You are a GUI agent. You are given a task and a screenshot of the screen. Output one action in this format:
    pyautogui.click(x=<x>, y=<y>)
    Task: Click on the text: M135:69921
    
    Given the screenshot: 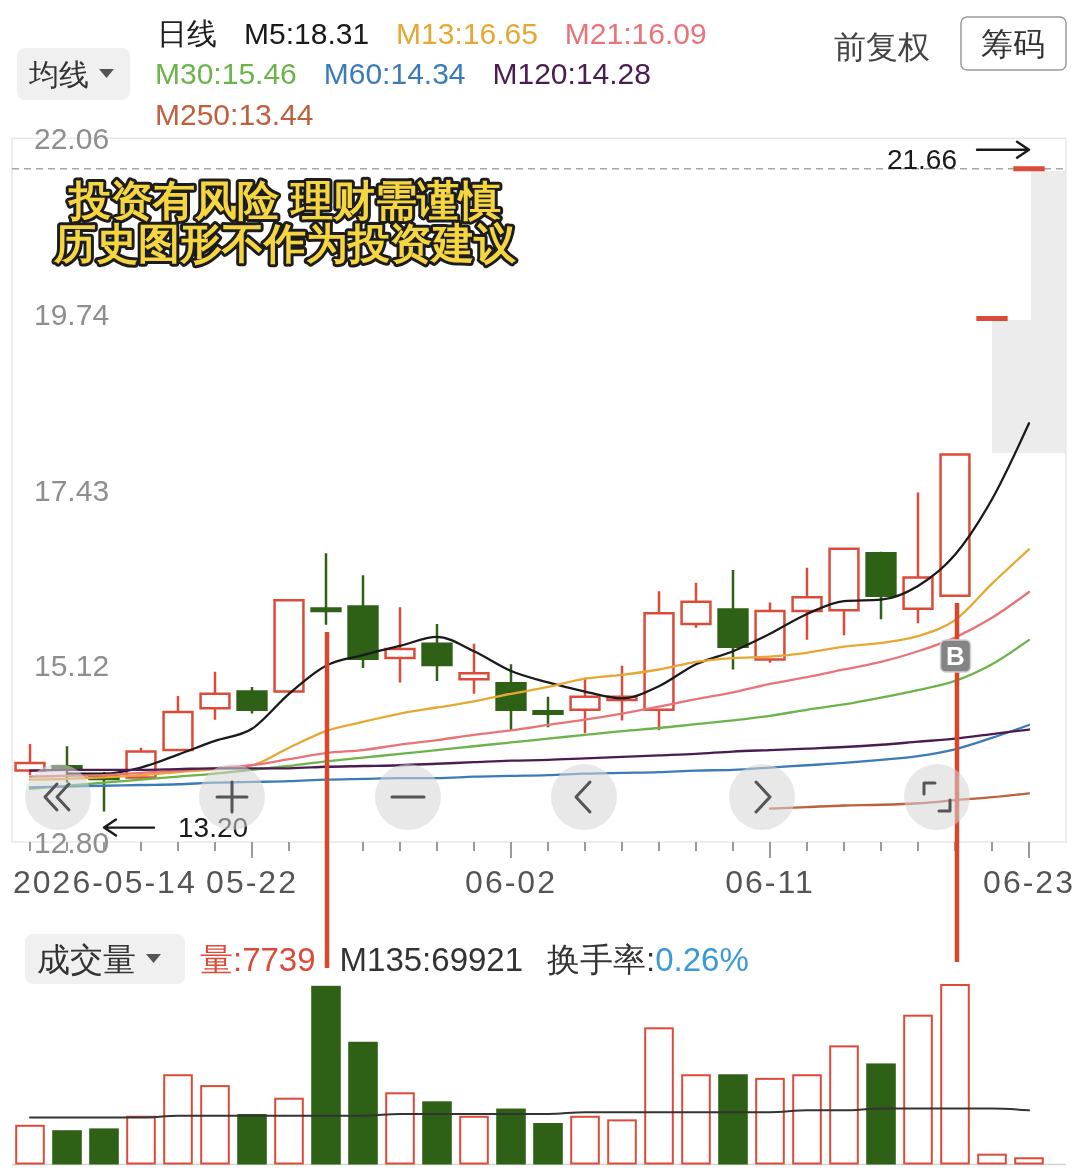 What is the action you would take?
    pyautogui.click(x=431, y=959)
    